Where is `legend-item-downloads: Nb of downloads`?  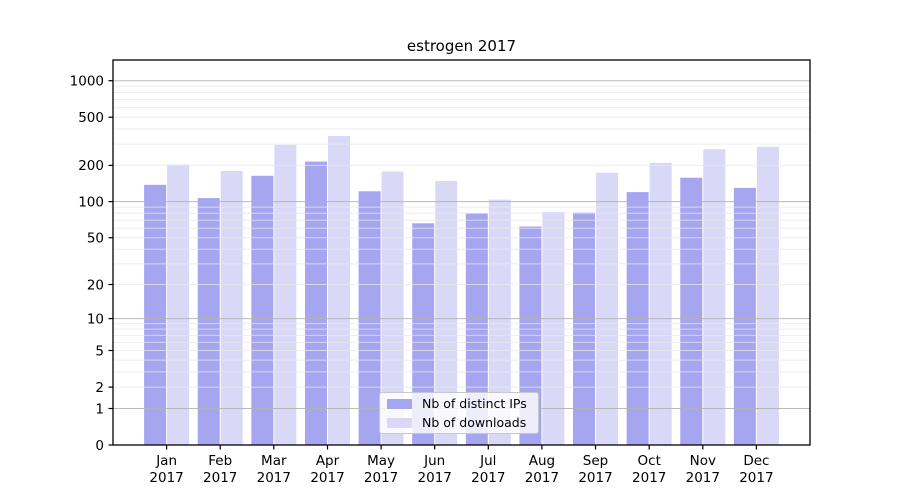 legend-item-downloads: Nb of downloads is located at coordinates (462, 422).